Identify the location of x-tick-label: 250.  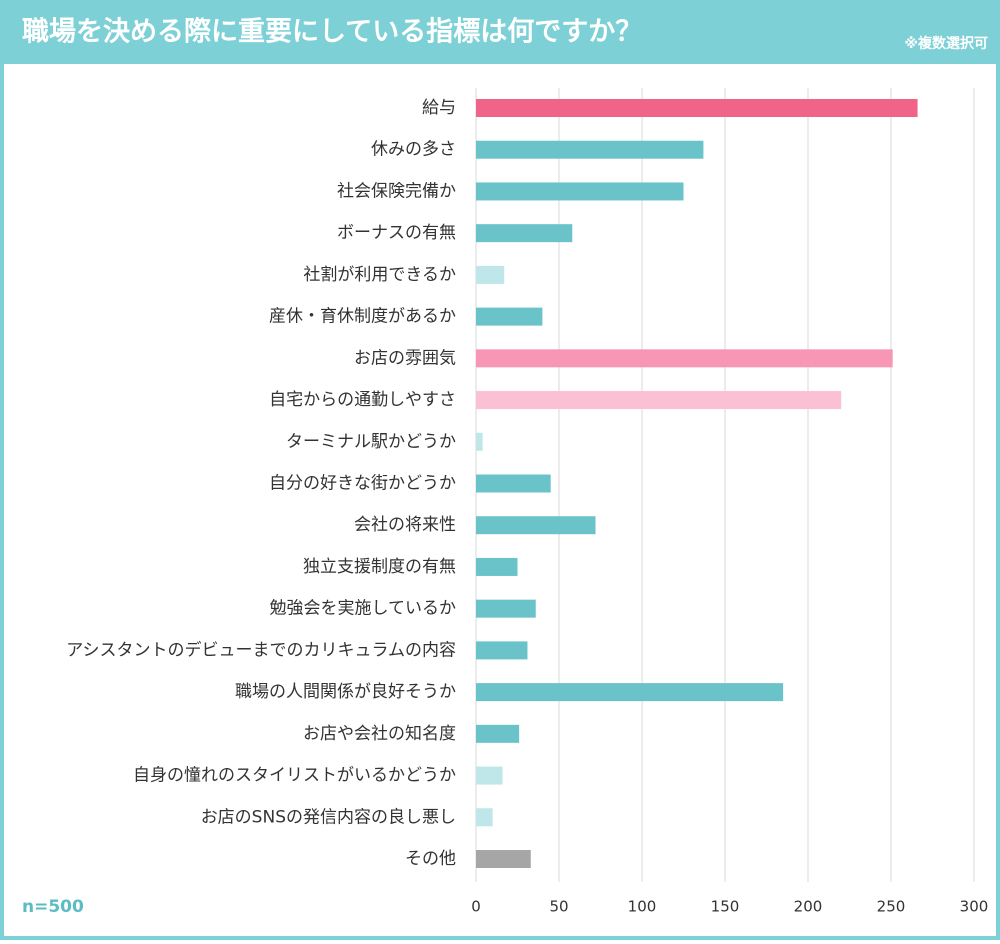
(891, 907).